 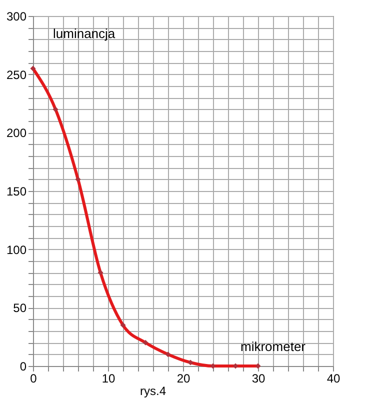 I want to click on y-tick-label: 0, so click(x=23, y=367).